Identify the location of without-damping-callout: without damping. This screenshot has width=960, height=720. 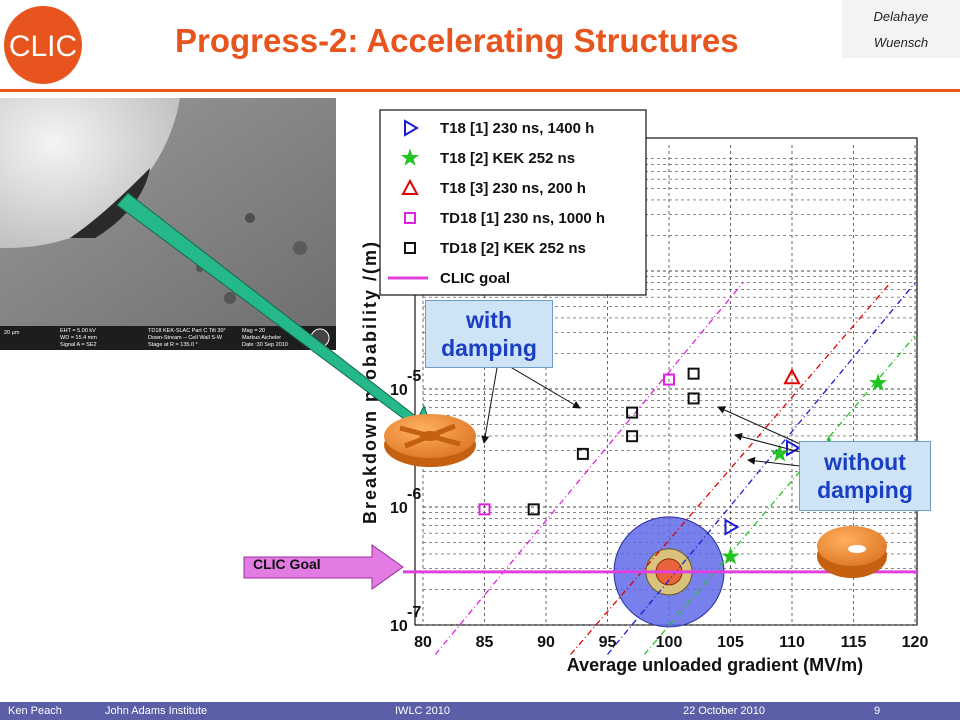
(865, 476).